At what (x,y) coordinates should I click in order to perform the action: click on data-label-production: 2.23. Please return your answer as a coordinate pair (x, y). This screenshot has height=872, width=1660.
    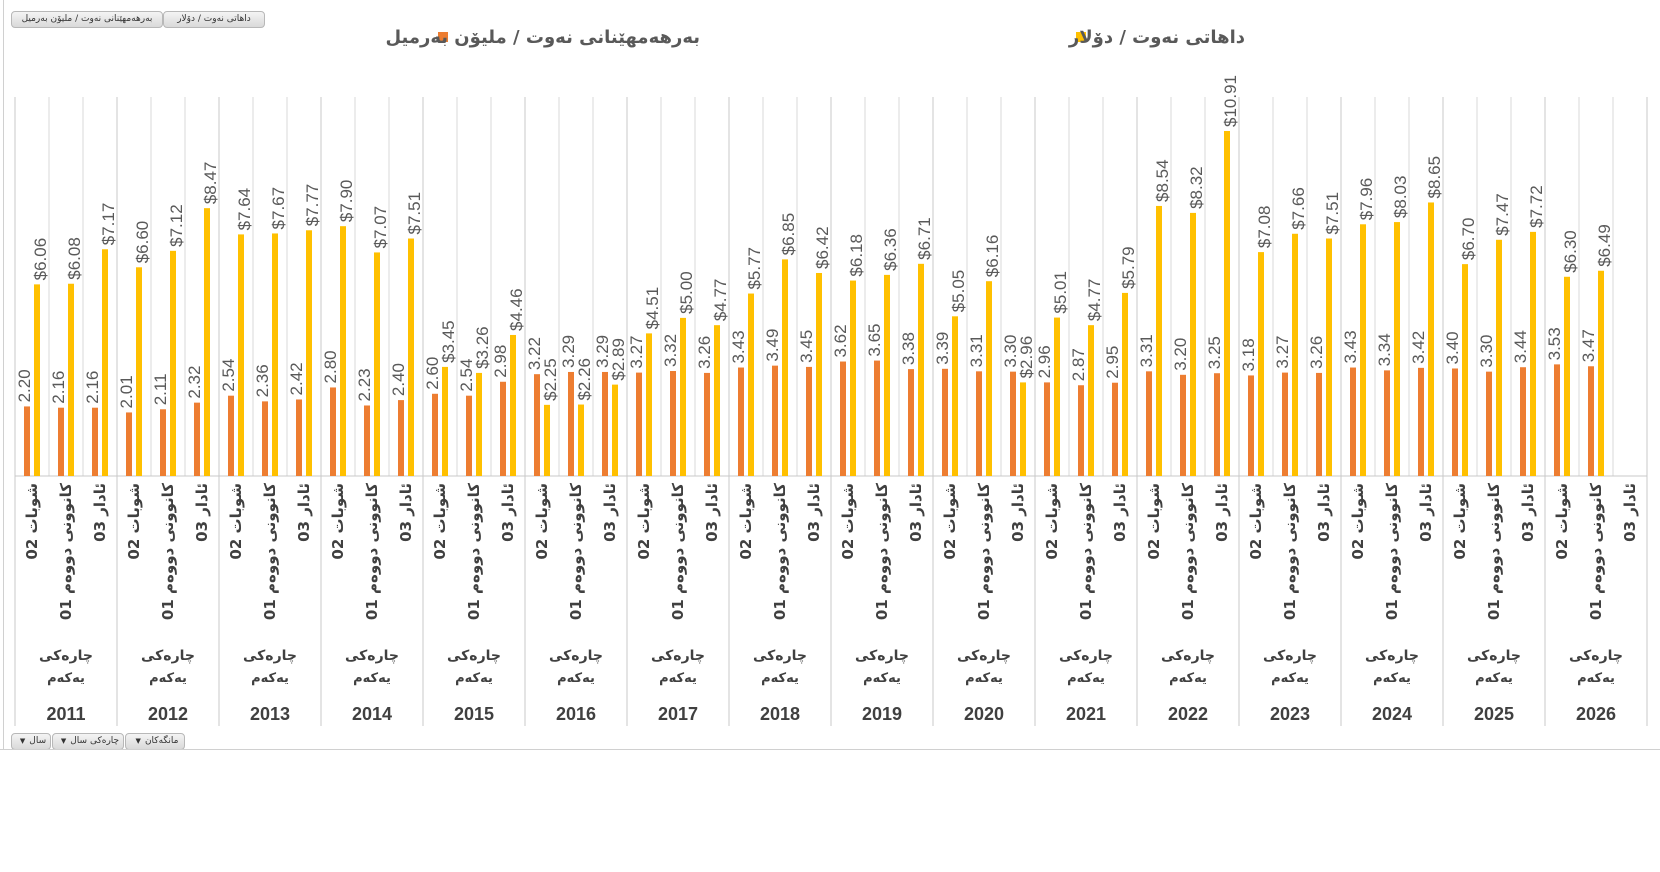
    Looking at the image, I should click on (364, 384).